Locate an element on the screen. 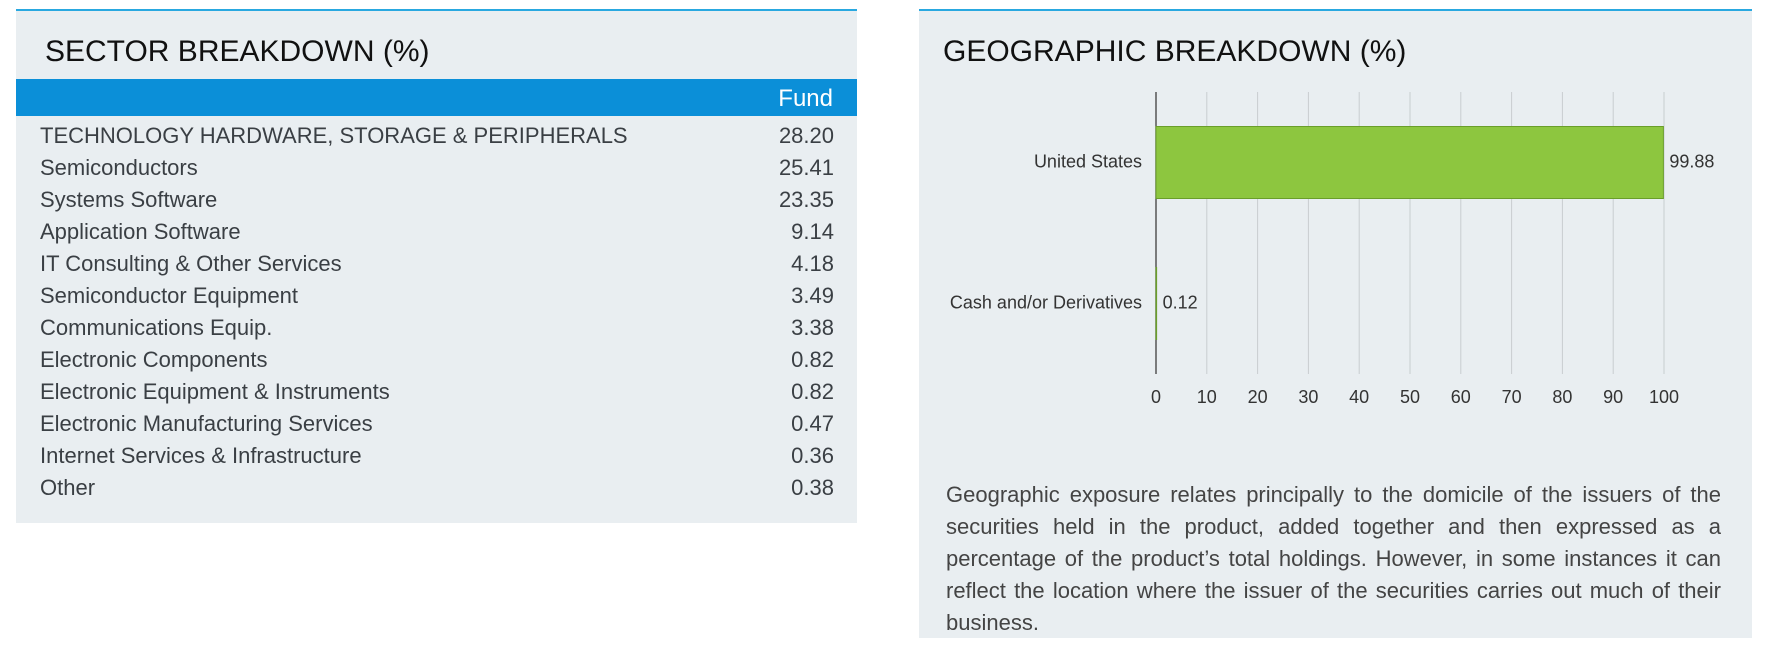 This screenshot has height=654, width=1765. sector-value: 3.38 is located at coordinates (812, 327).